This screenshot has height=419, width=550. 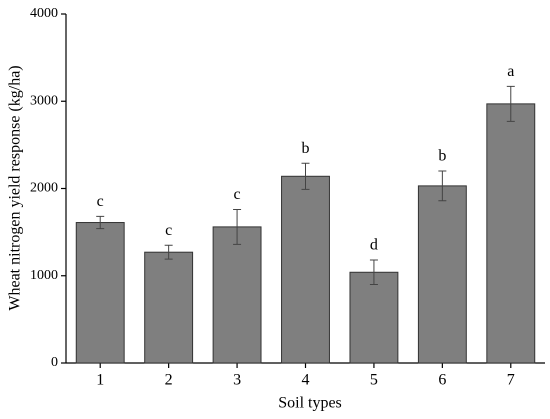 I want to click on x-tick-label: 6, so click(x=442, y=380).